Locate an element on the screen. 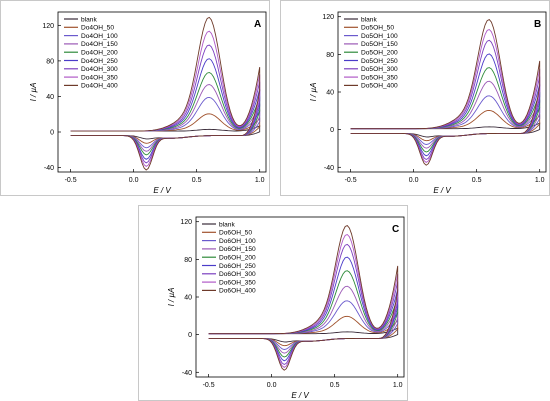 The image size is (550, 401). legend-label: Do4OH_200 is located at coordinates (99, 53).